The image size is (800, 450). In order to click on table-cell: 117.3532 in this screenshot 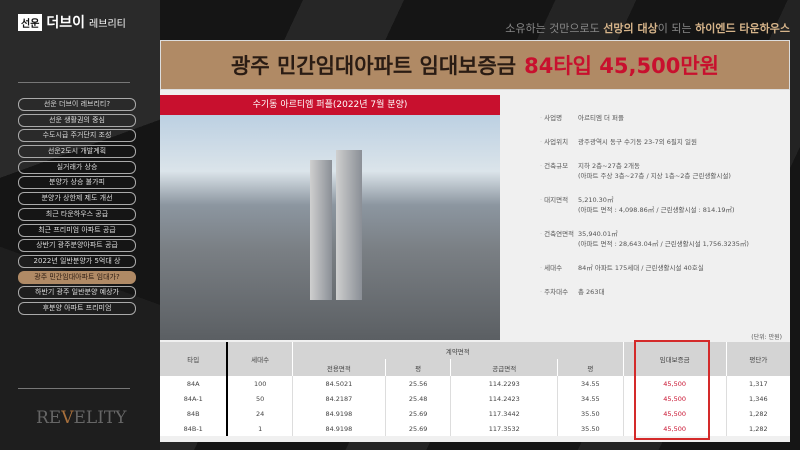, I will do `click(504, 428)`.